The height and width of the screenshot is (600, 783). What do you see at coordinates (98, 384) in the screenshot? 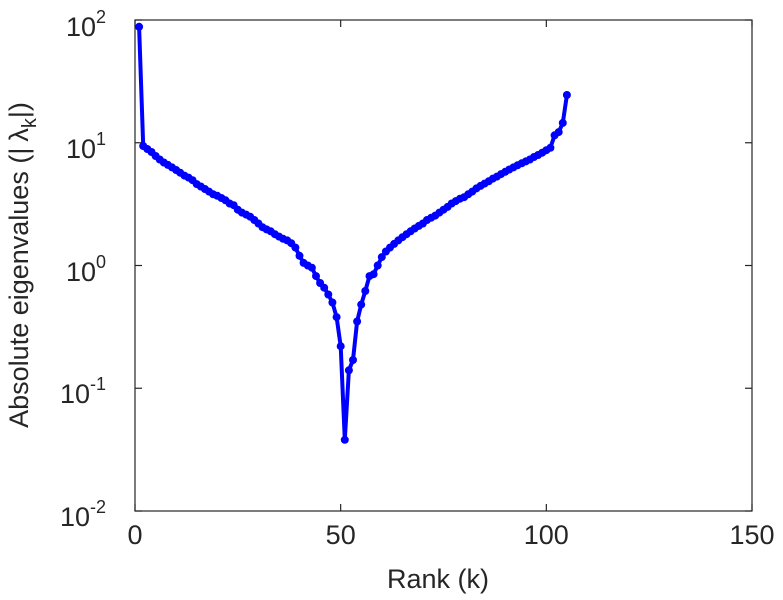
I see `y-tick-exponent: -1` at bounding box center [98, 384].